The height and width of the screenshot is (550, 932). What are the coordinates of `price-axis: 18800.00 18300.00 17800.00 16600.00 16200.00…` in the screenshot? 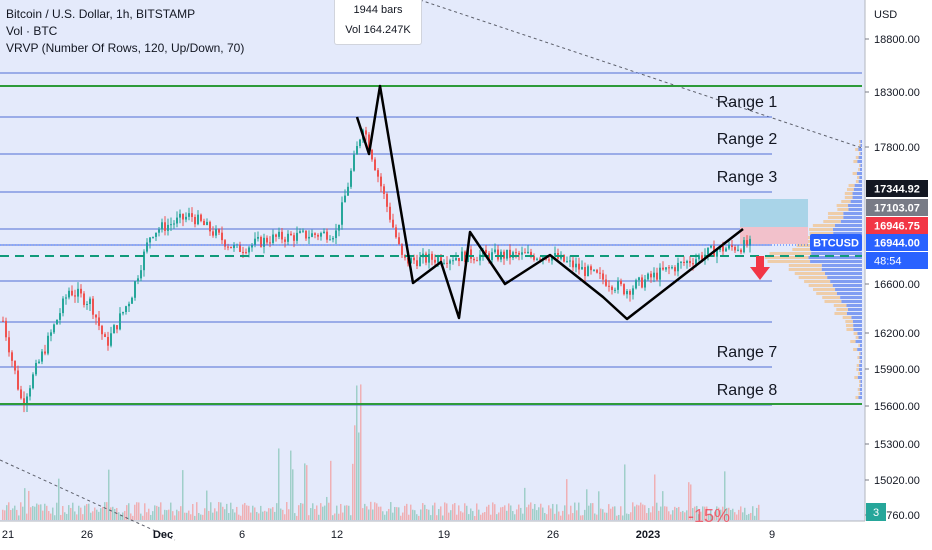 It's located at (892, 278).